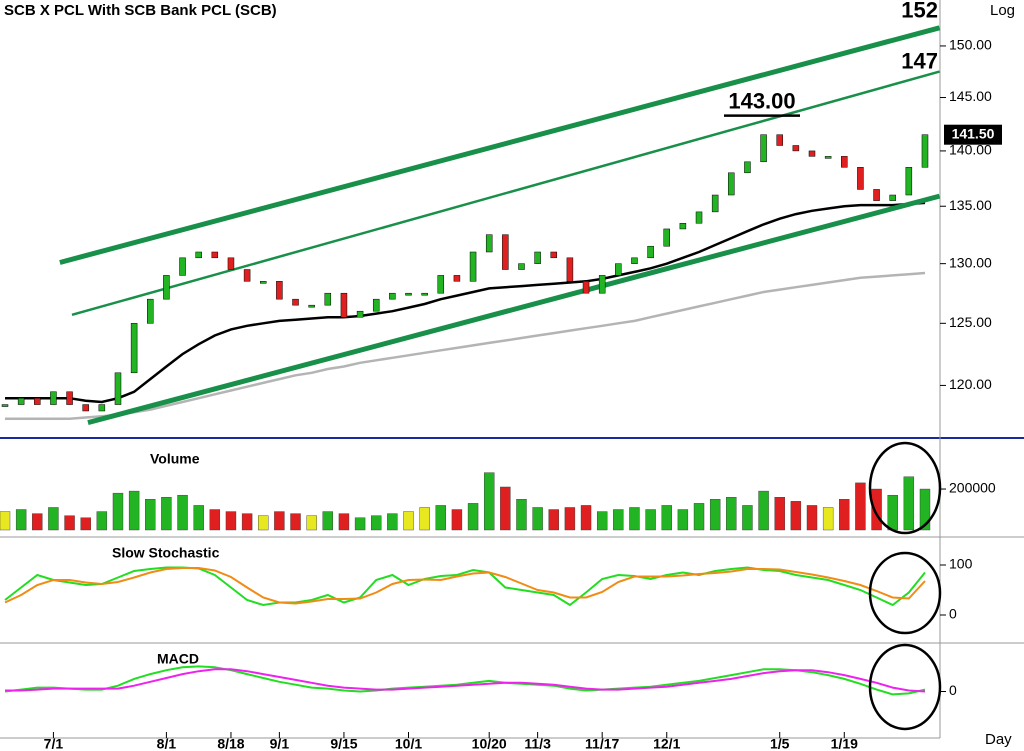  I want to click on y-tick-label: 120.00, so click(970, 384).